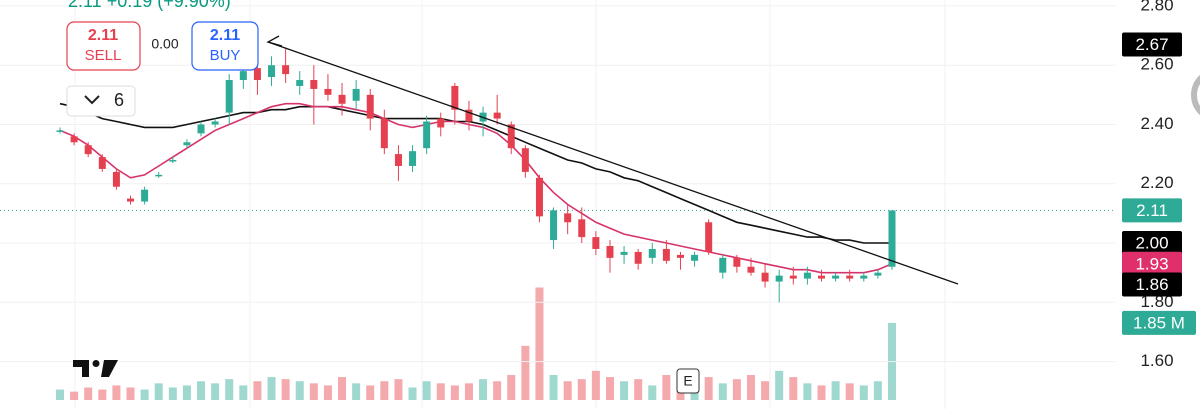  I want to click on event-label: E, so click(687, 381).